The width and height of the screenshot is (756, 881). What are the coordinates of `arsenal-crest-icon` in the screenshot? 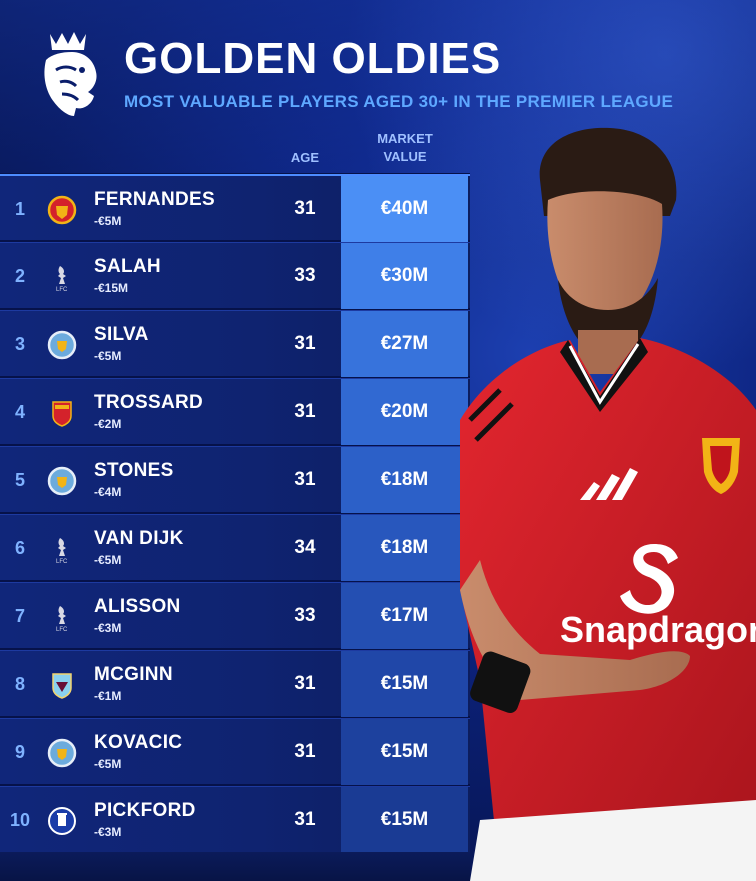 It's located at (62, 413).